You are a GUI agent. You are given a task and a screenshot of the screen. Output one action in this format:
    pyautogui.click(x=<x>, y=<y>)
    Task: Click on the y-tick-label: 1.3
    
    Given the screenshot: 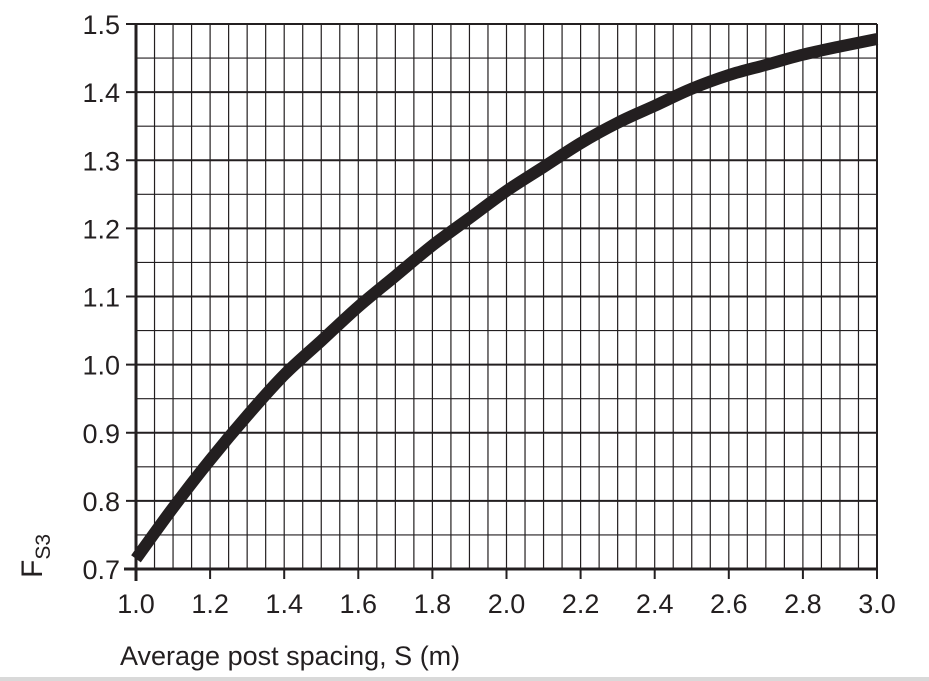 What is the action you would take?
    pyautogui.click(x=101, y=161)
    